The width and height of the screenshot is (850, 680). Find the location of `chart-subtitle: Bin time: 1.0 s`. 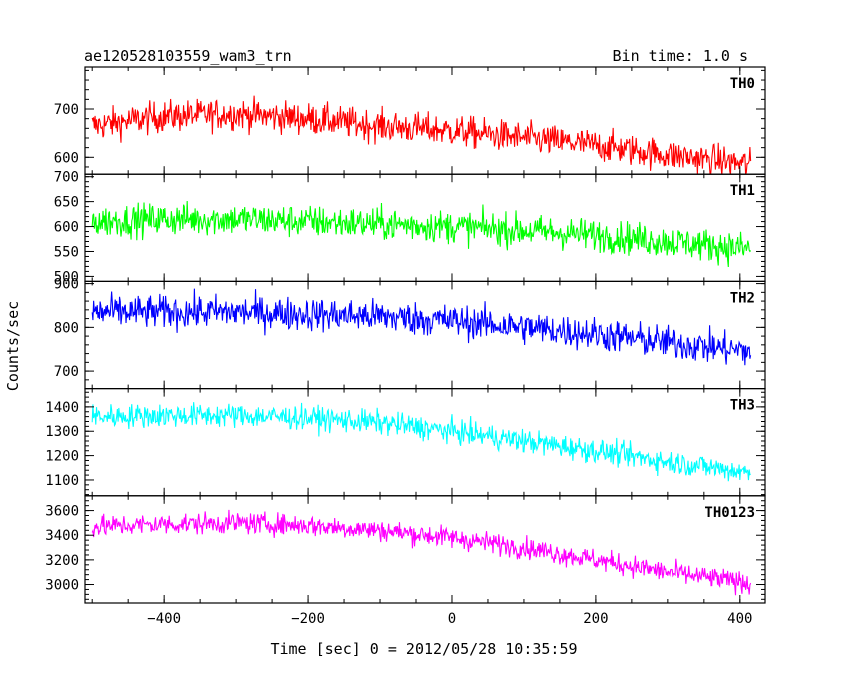

chart-subtitle: Bin time: 1.0 s is located at coordinates (680, 56).